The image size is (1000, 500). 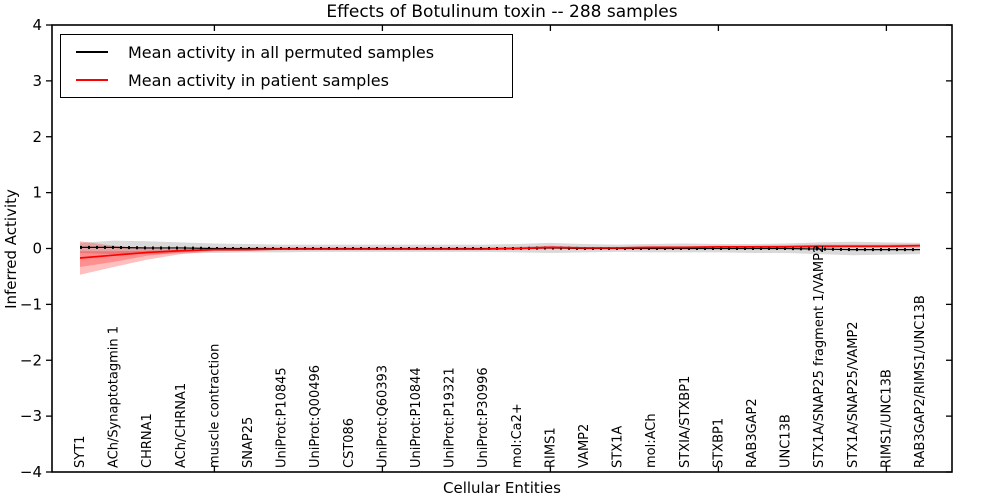 What do you see at coordinates (248, 442) in the screenshot?
I see `entity-label: SNAP25` at bounding box center [248, 442].